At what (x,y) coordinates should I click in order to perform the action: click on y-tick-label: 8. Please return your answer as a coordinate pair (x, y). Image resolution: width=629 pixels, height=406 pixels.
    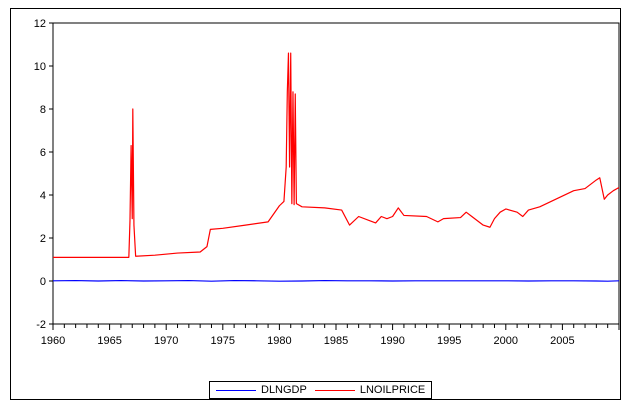
    Looking at the image, I should click on (43, 110).